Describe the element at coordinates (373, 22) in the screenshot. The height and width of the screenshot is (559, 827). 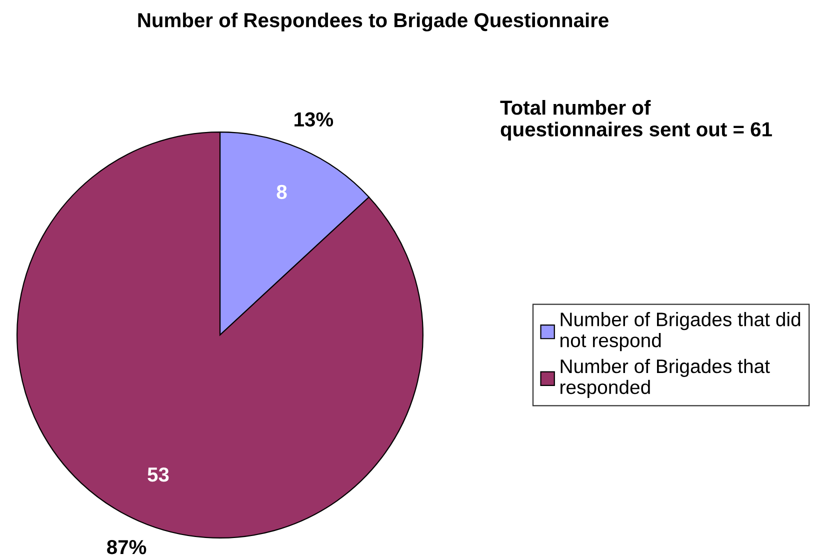
I see `chart-title: Number of Respondees to Brigade Questionnaire` at that location.